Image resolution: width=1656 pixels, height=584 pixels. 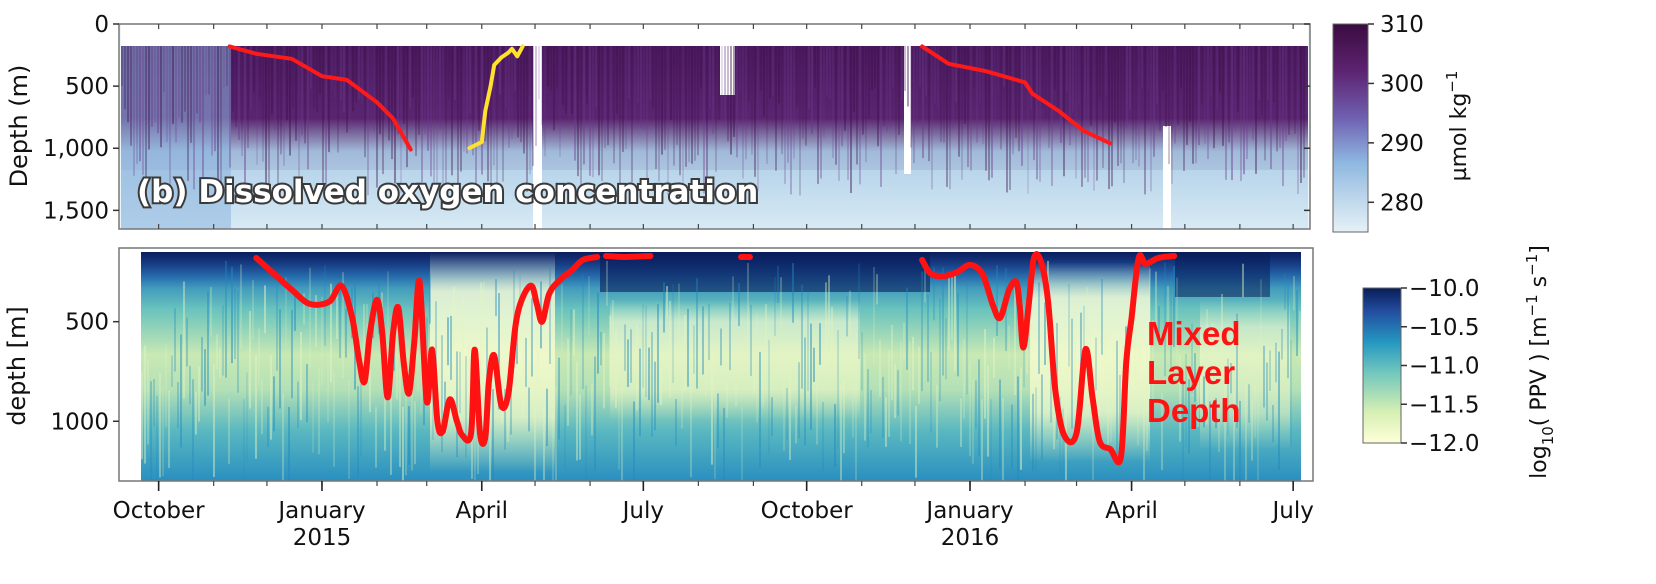 I want to click on ppv-y-axis-title: depth [m], so click(x=17, y=366).